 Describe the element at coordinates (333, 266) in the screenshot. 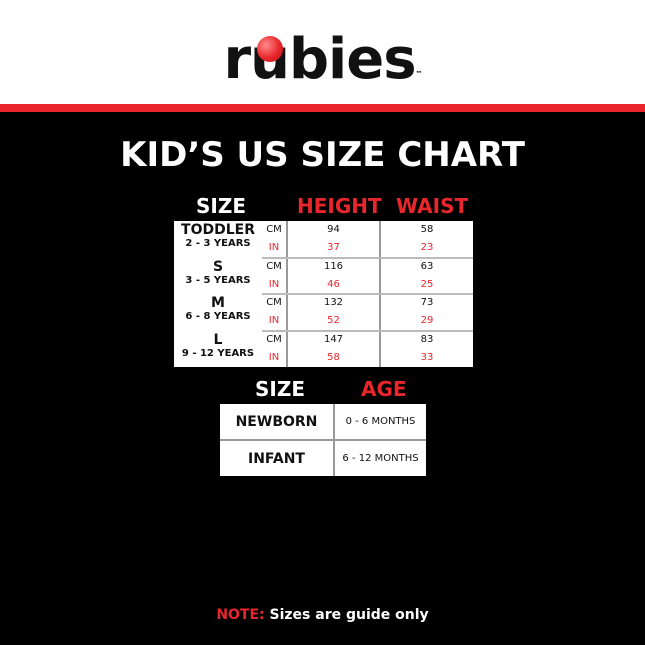

I see `height-cm: 116` at that location.